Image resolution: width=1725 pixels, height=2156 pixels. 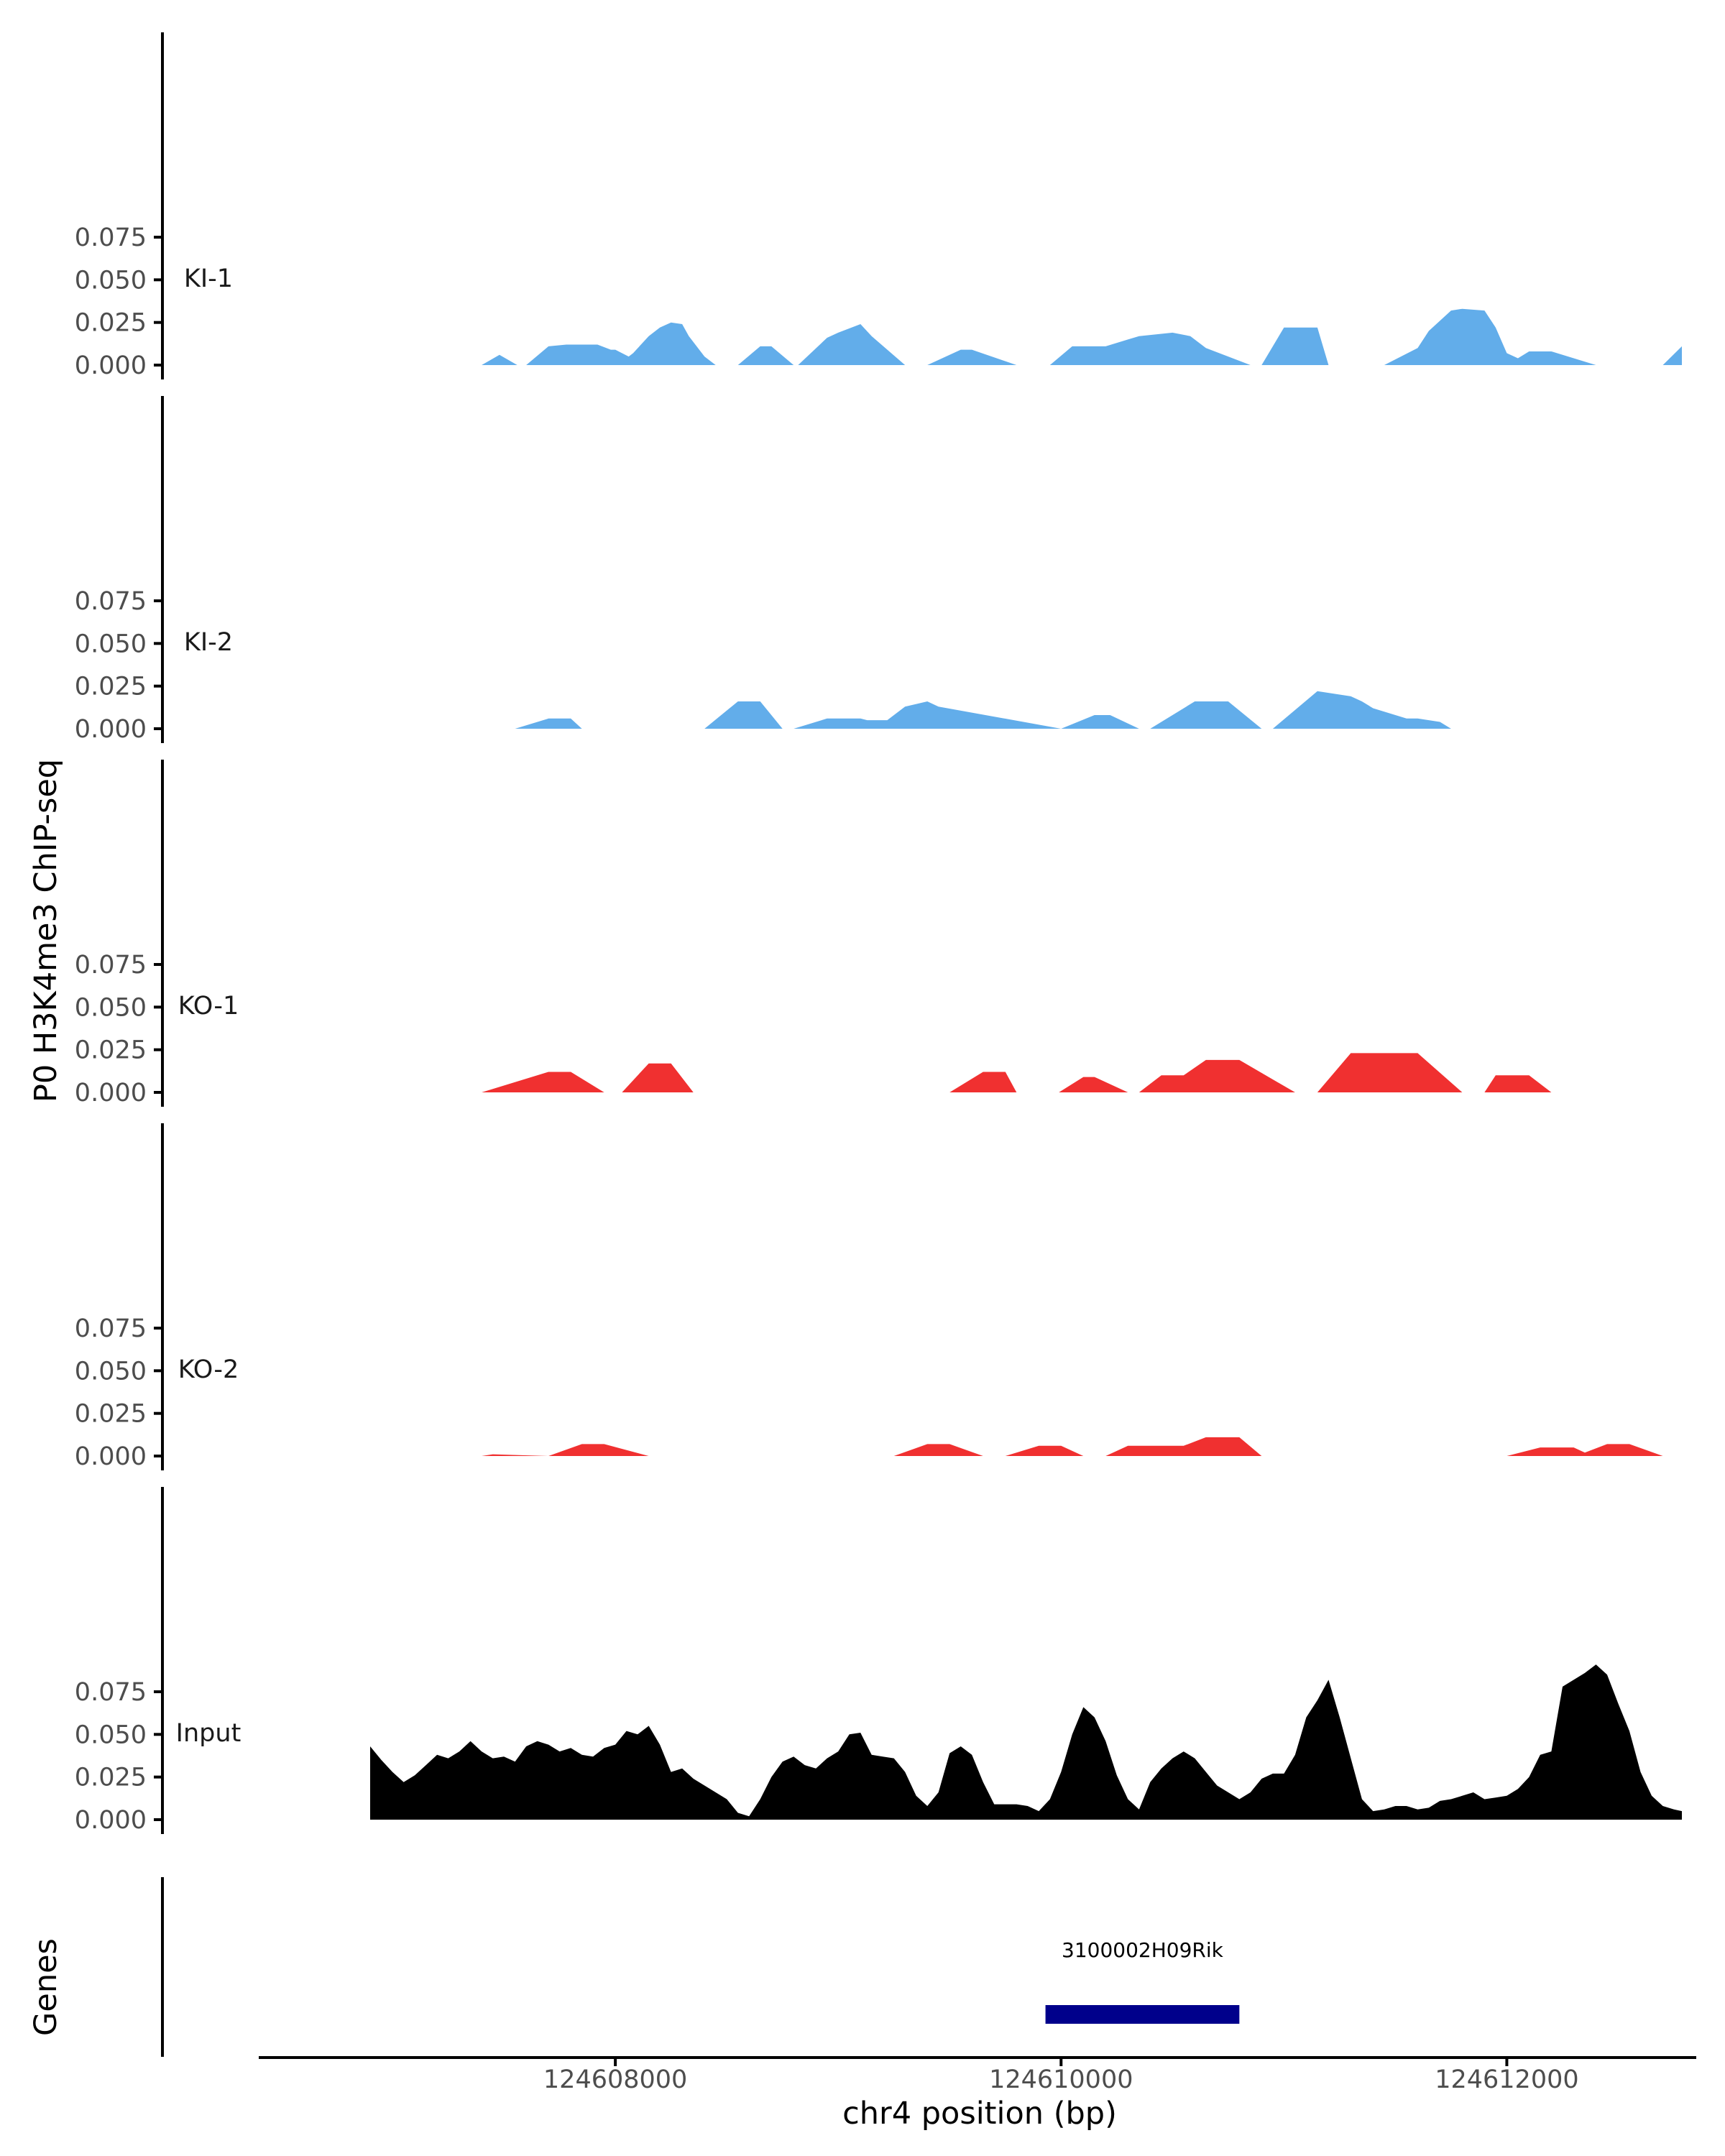 I want to click on x-axis-title: chr4 position (bp), so click(x=979, y=2114).